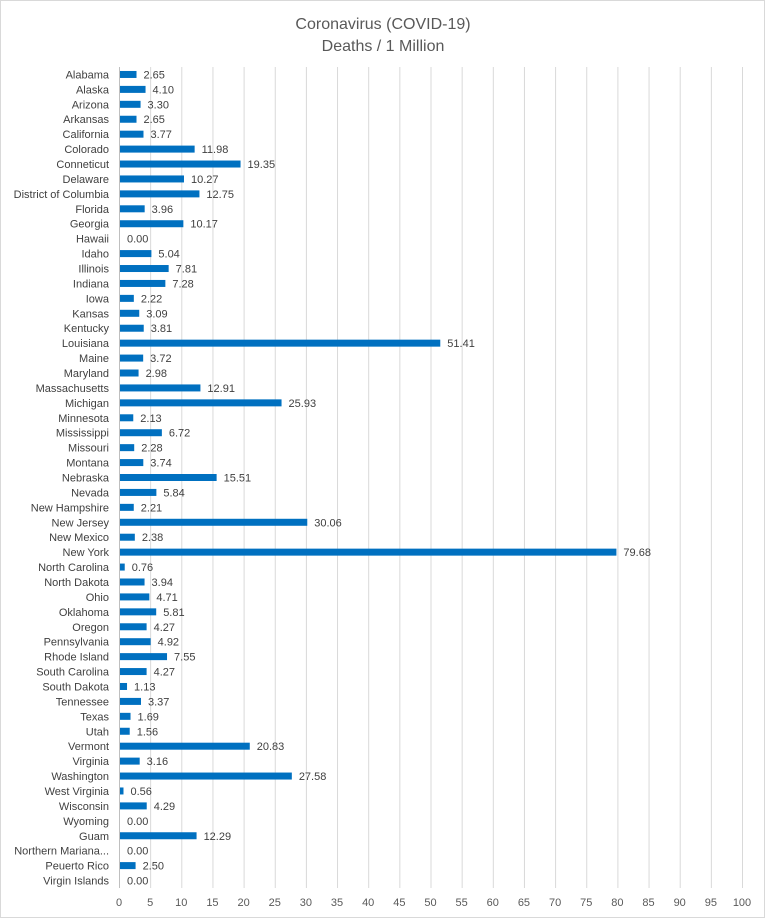  What do you see at coordinates (90, 225) in the screenshot?
I see `category-label: Georgia` at bounding box center [90, 225].